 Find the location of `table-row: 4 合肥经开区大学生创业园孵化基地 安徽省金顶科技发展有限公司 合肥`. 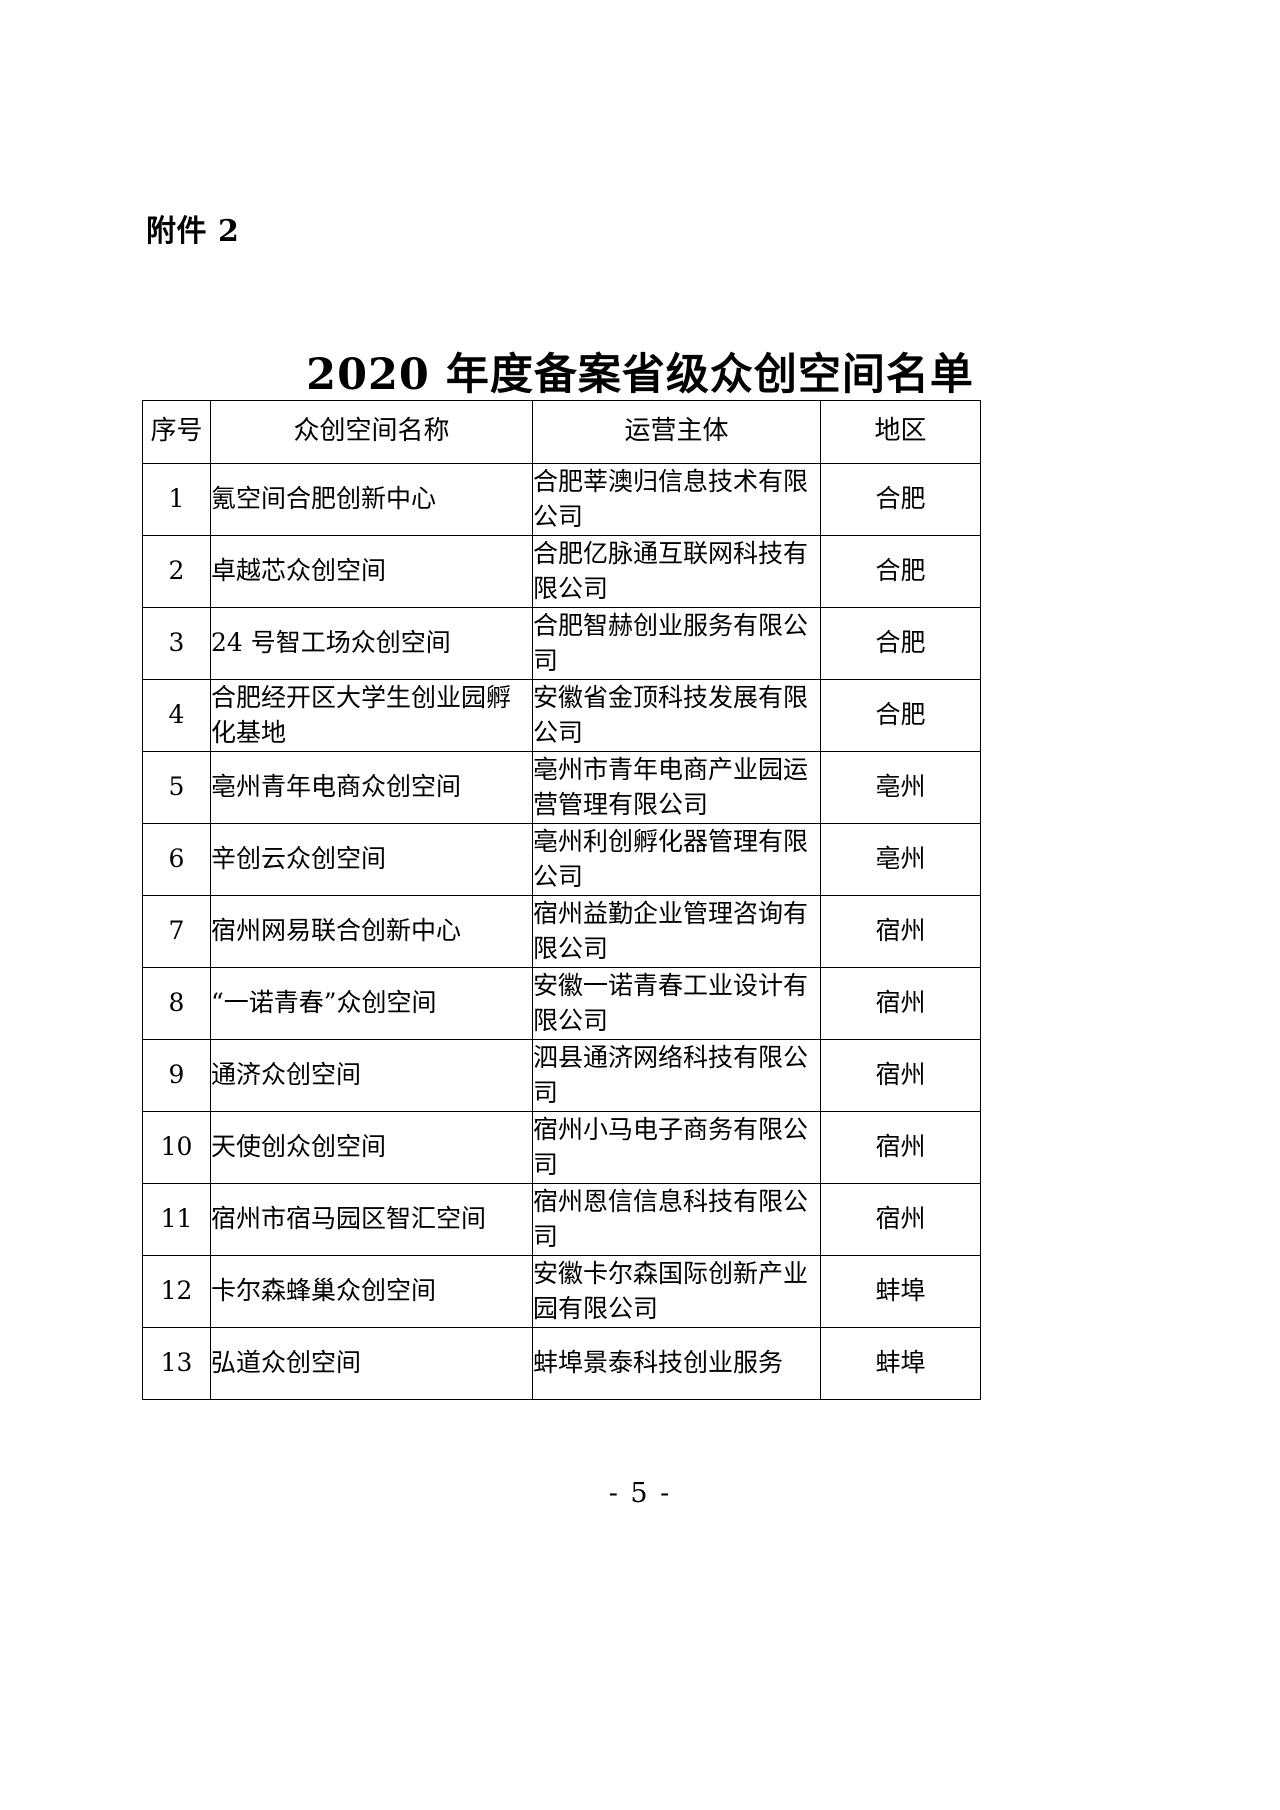

table-row: 4 合肥经开区大学生创业园孵化基地 安徽省金顶科技发展有限公司 合肥 is located at coordinates (561, 715).